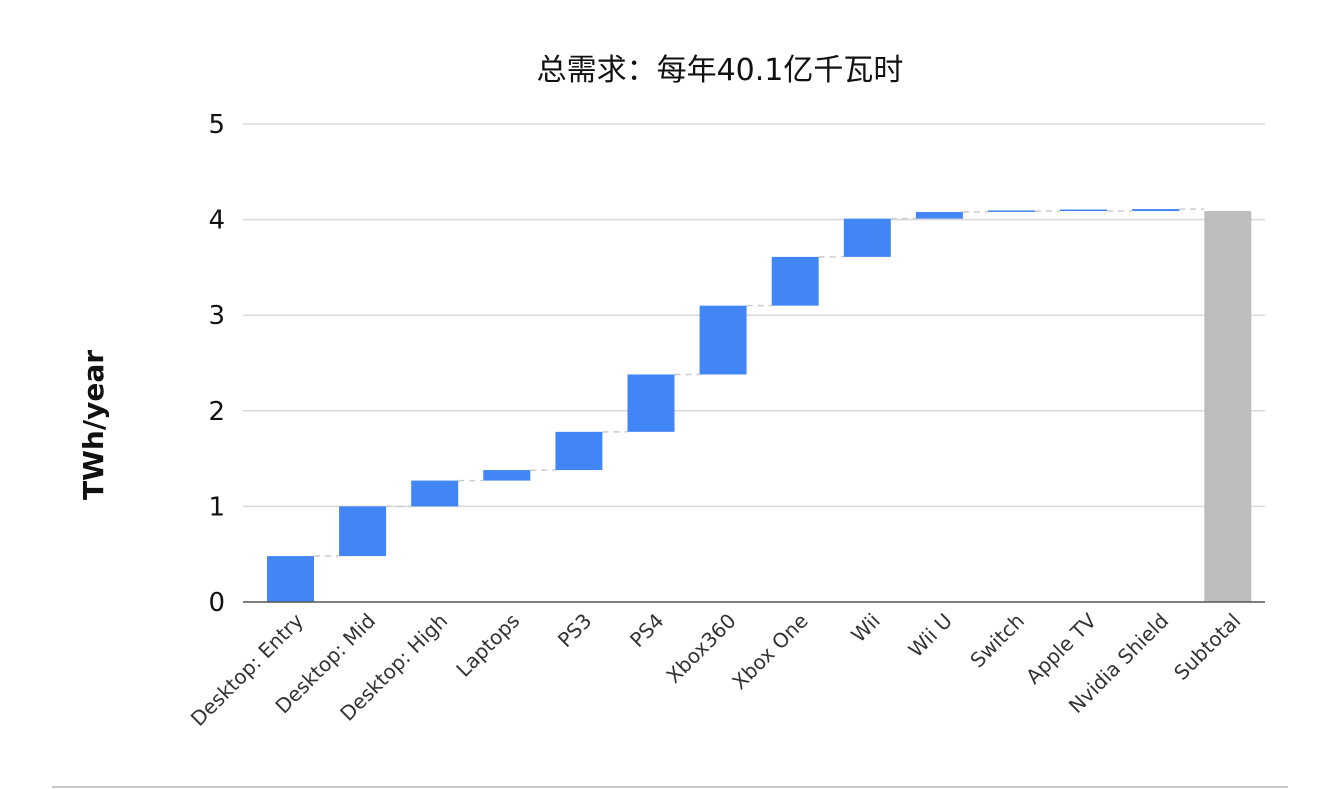 The image size is (1343, 789). I want to click on y-tick-label: 5, so click(216, 125).